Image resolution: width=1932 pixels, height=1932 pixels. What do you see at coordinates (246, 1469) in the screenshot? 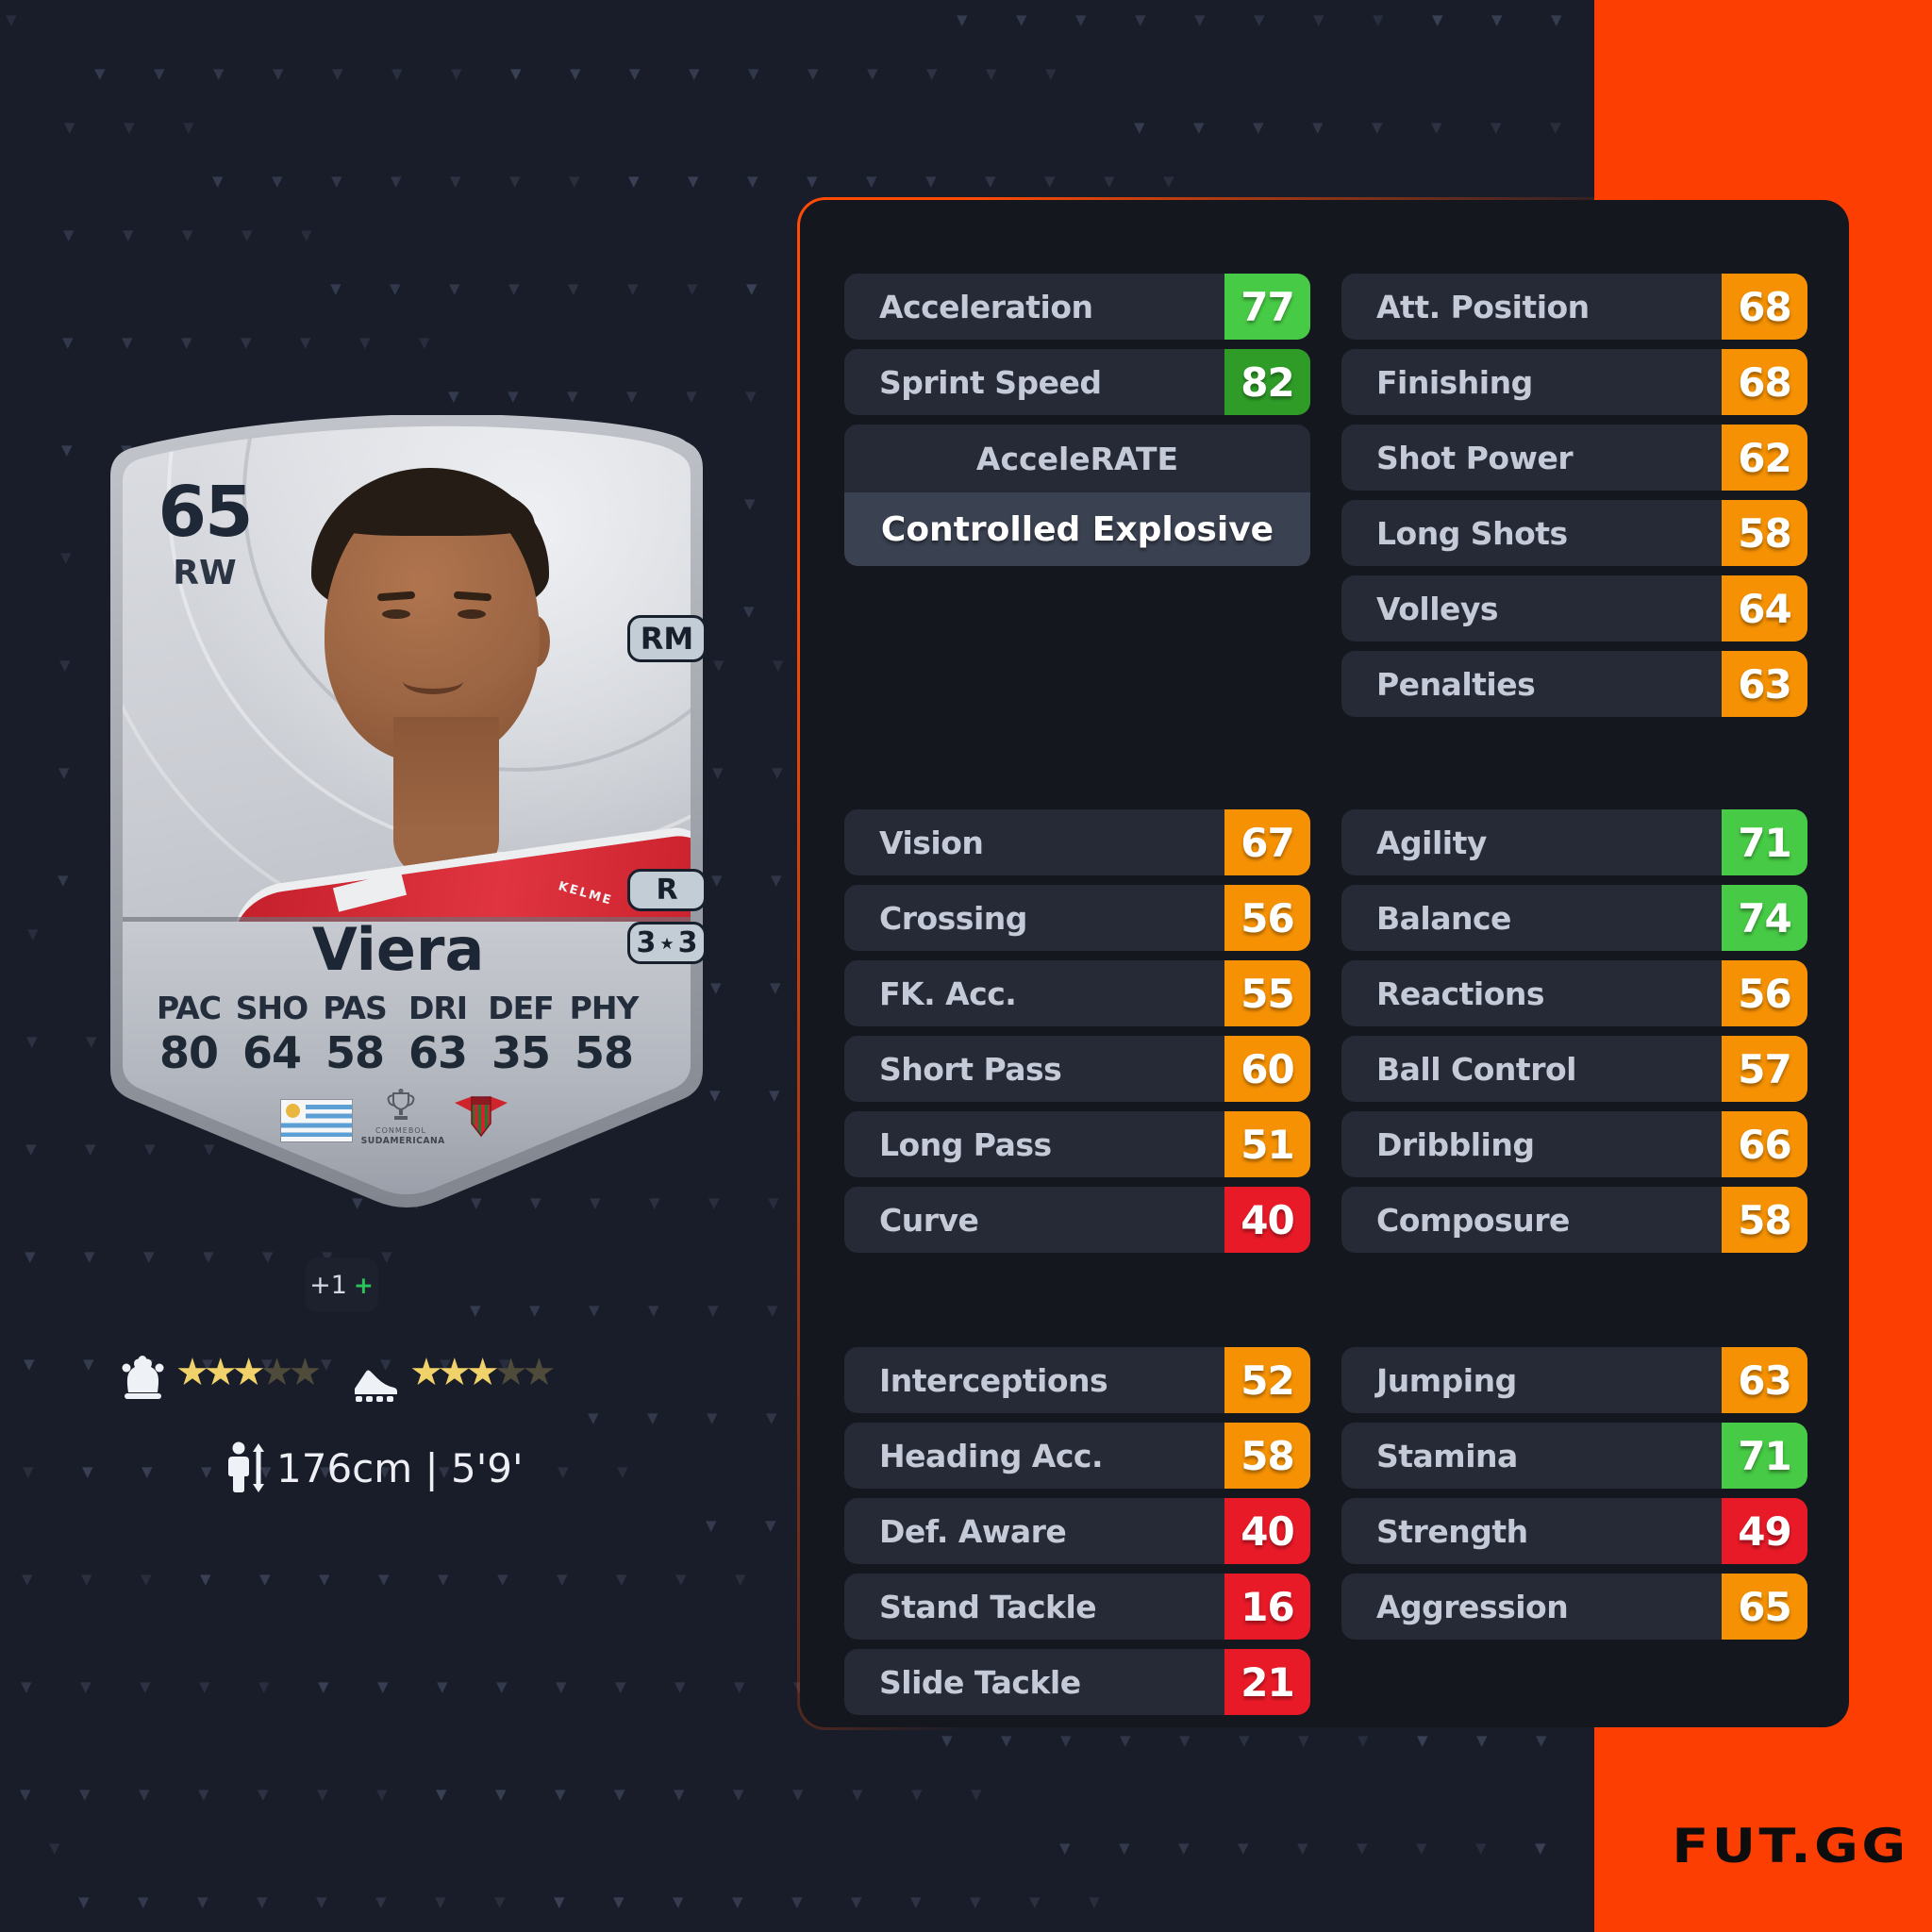
I see `height-icon` at bounding box center [246, 1469].